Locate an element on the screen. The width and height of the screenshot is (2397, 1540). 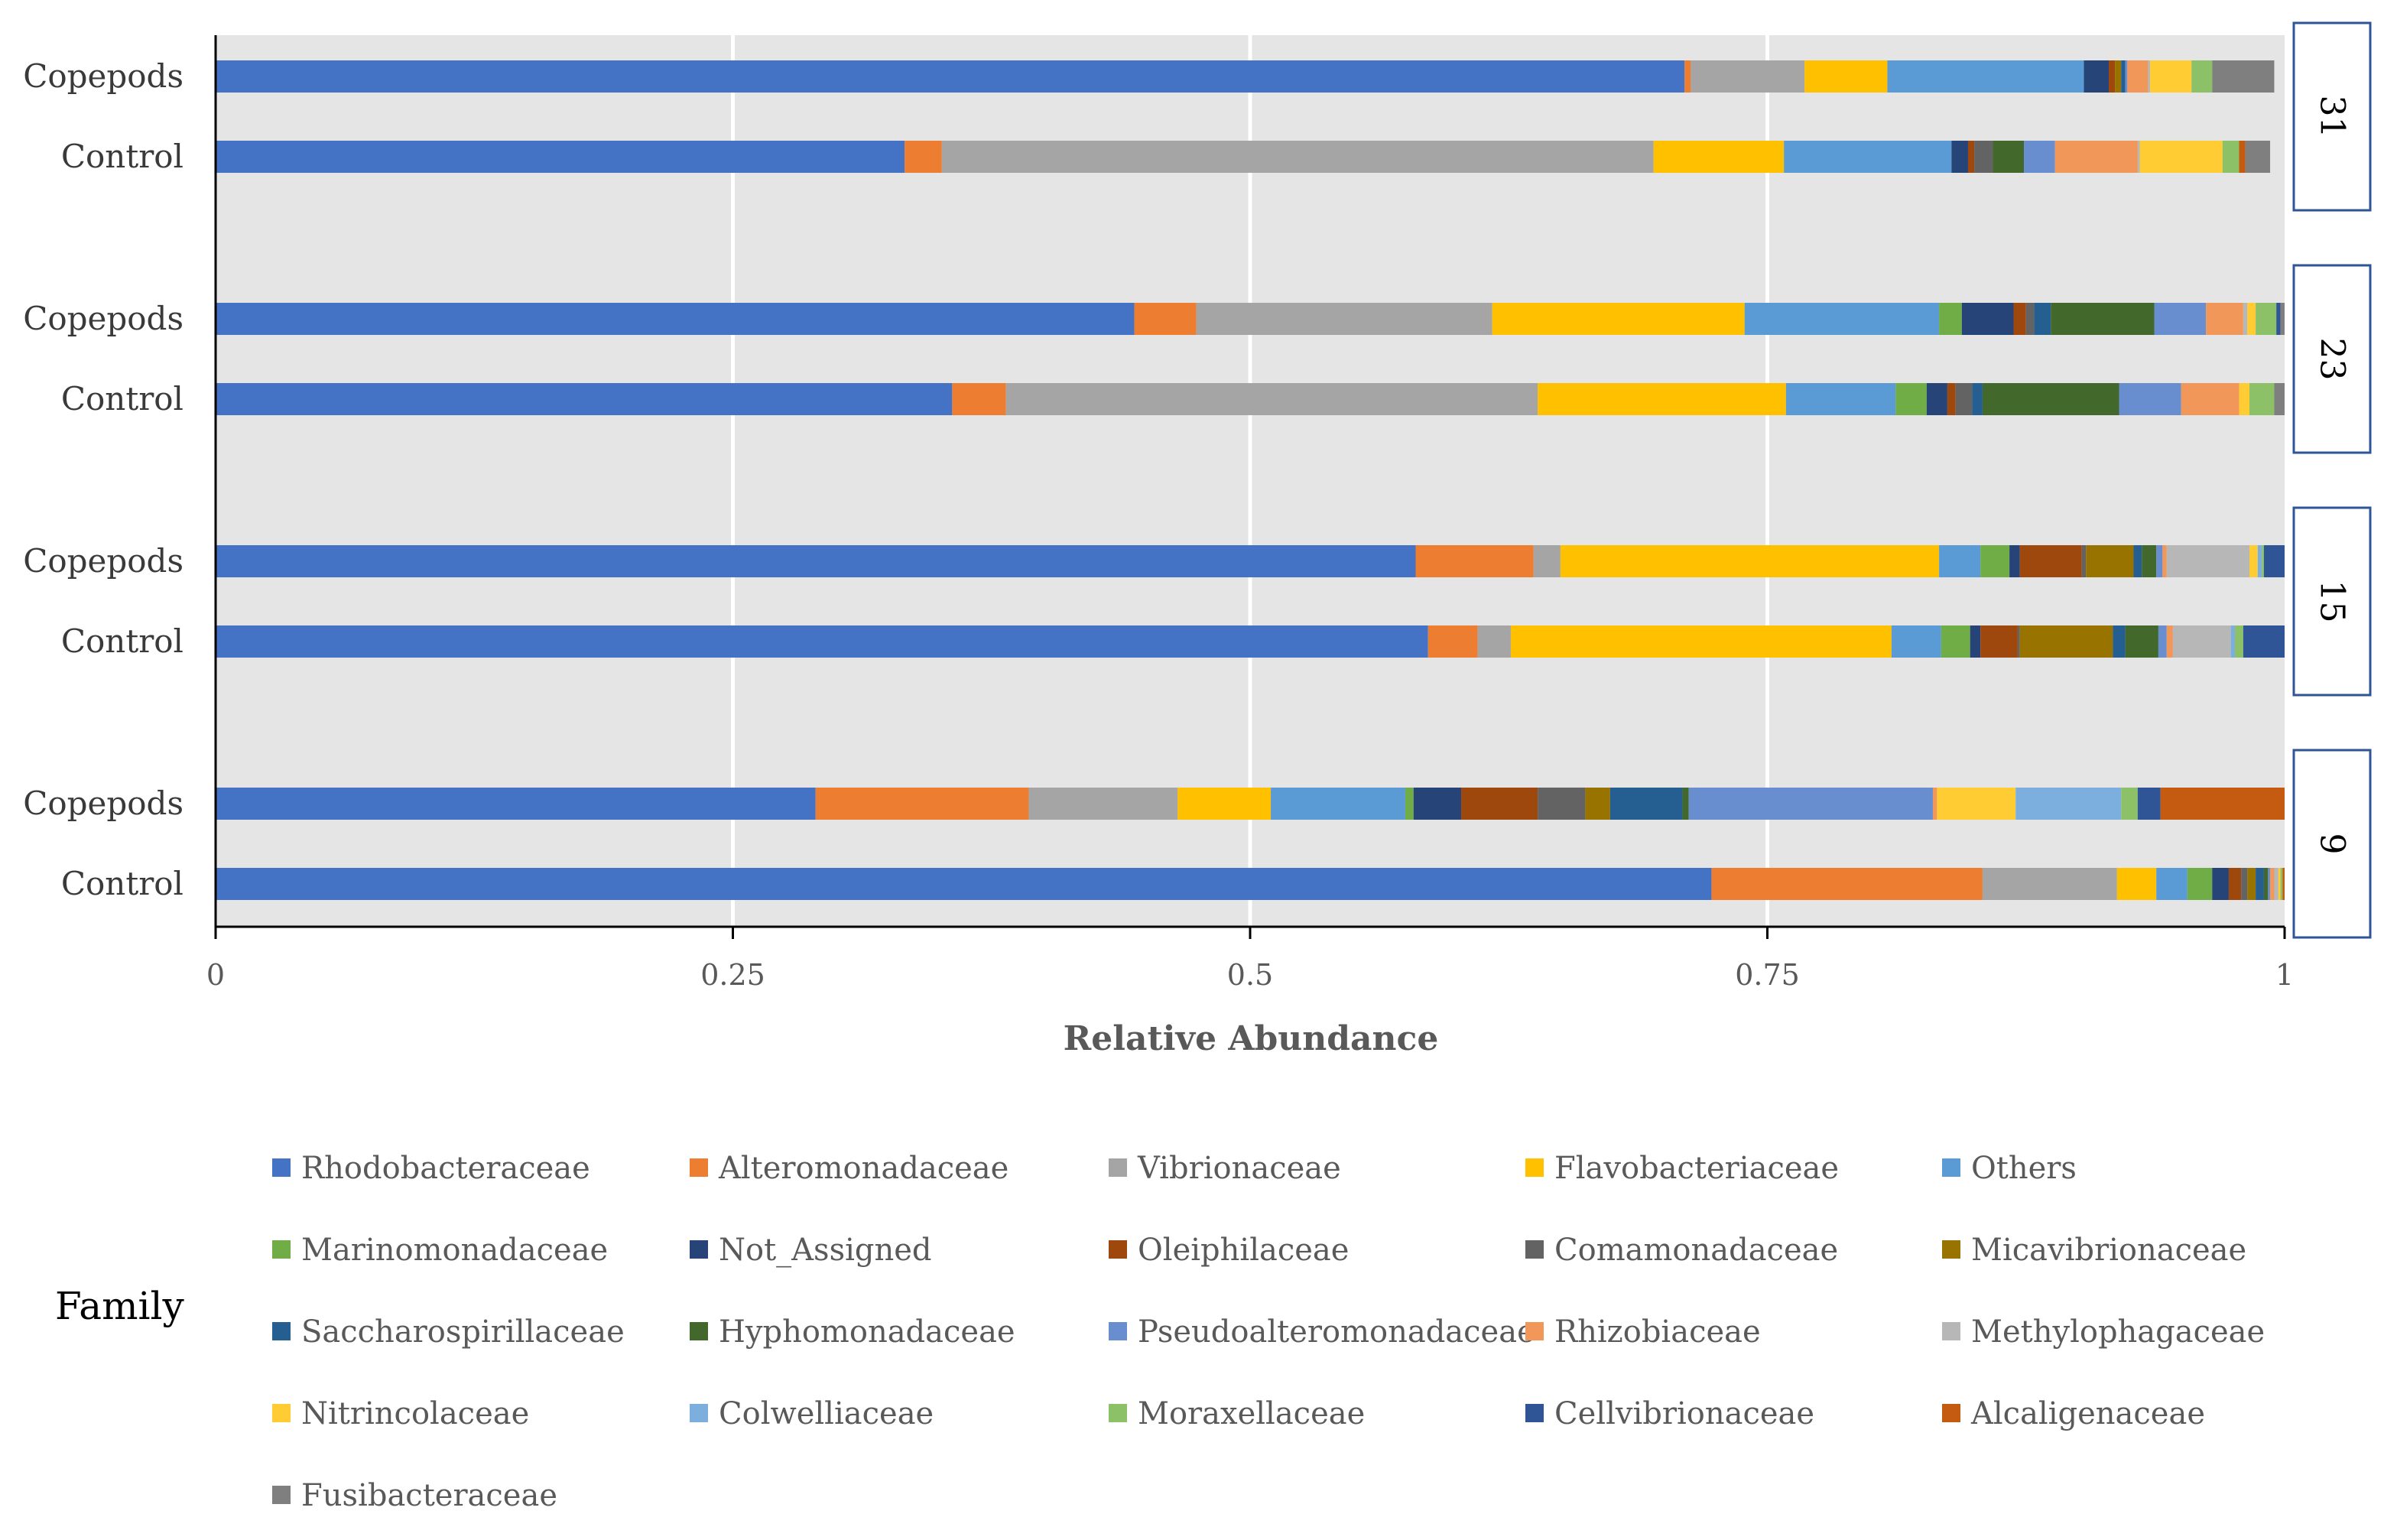
legend-label: Rhizobiaceae is located at coordinates (1657, 1332).